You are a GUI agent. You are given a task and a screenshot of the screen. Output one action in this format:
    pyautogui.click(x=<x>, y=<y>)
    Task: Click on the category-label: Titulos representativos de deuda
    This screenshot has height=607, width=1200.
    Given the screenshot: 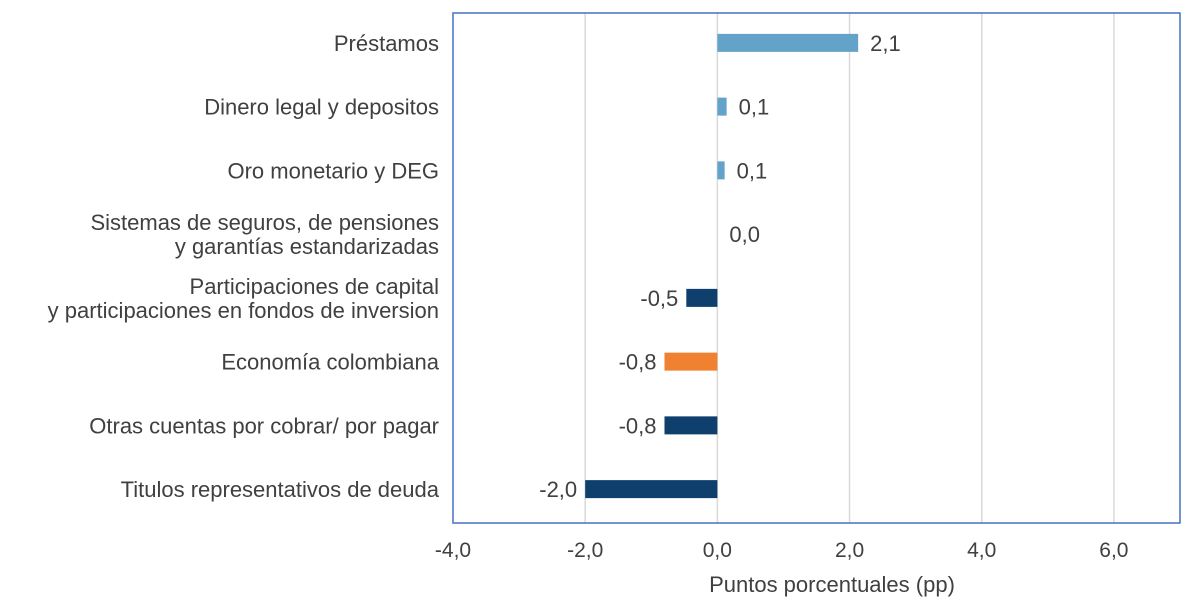 What is the action you would take?
    pyautogui.click(x=280, y=489)
    